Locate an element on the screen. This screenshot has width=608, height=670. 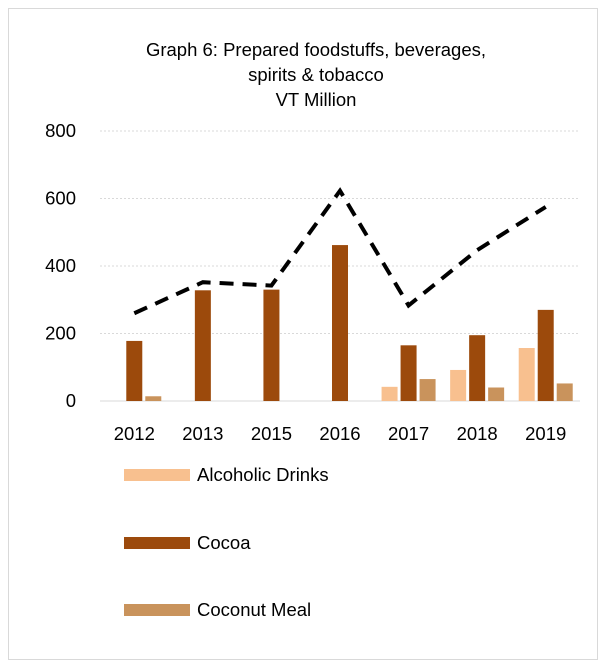
legend-label: Alcoholic Drinks is located at coordinates (263, 474).